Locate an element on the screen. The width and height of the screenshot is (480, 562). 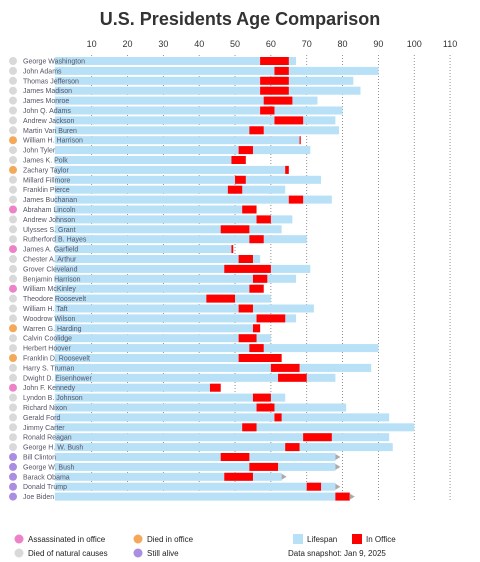
president-row: James Monroe is located at coordinates (163, 100).